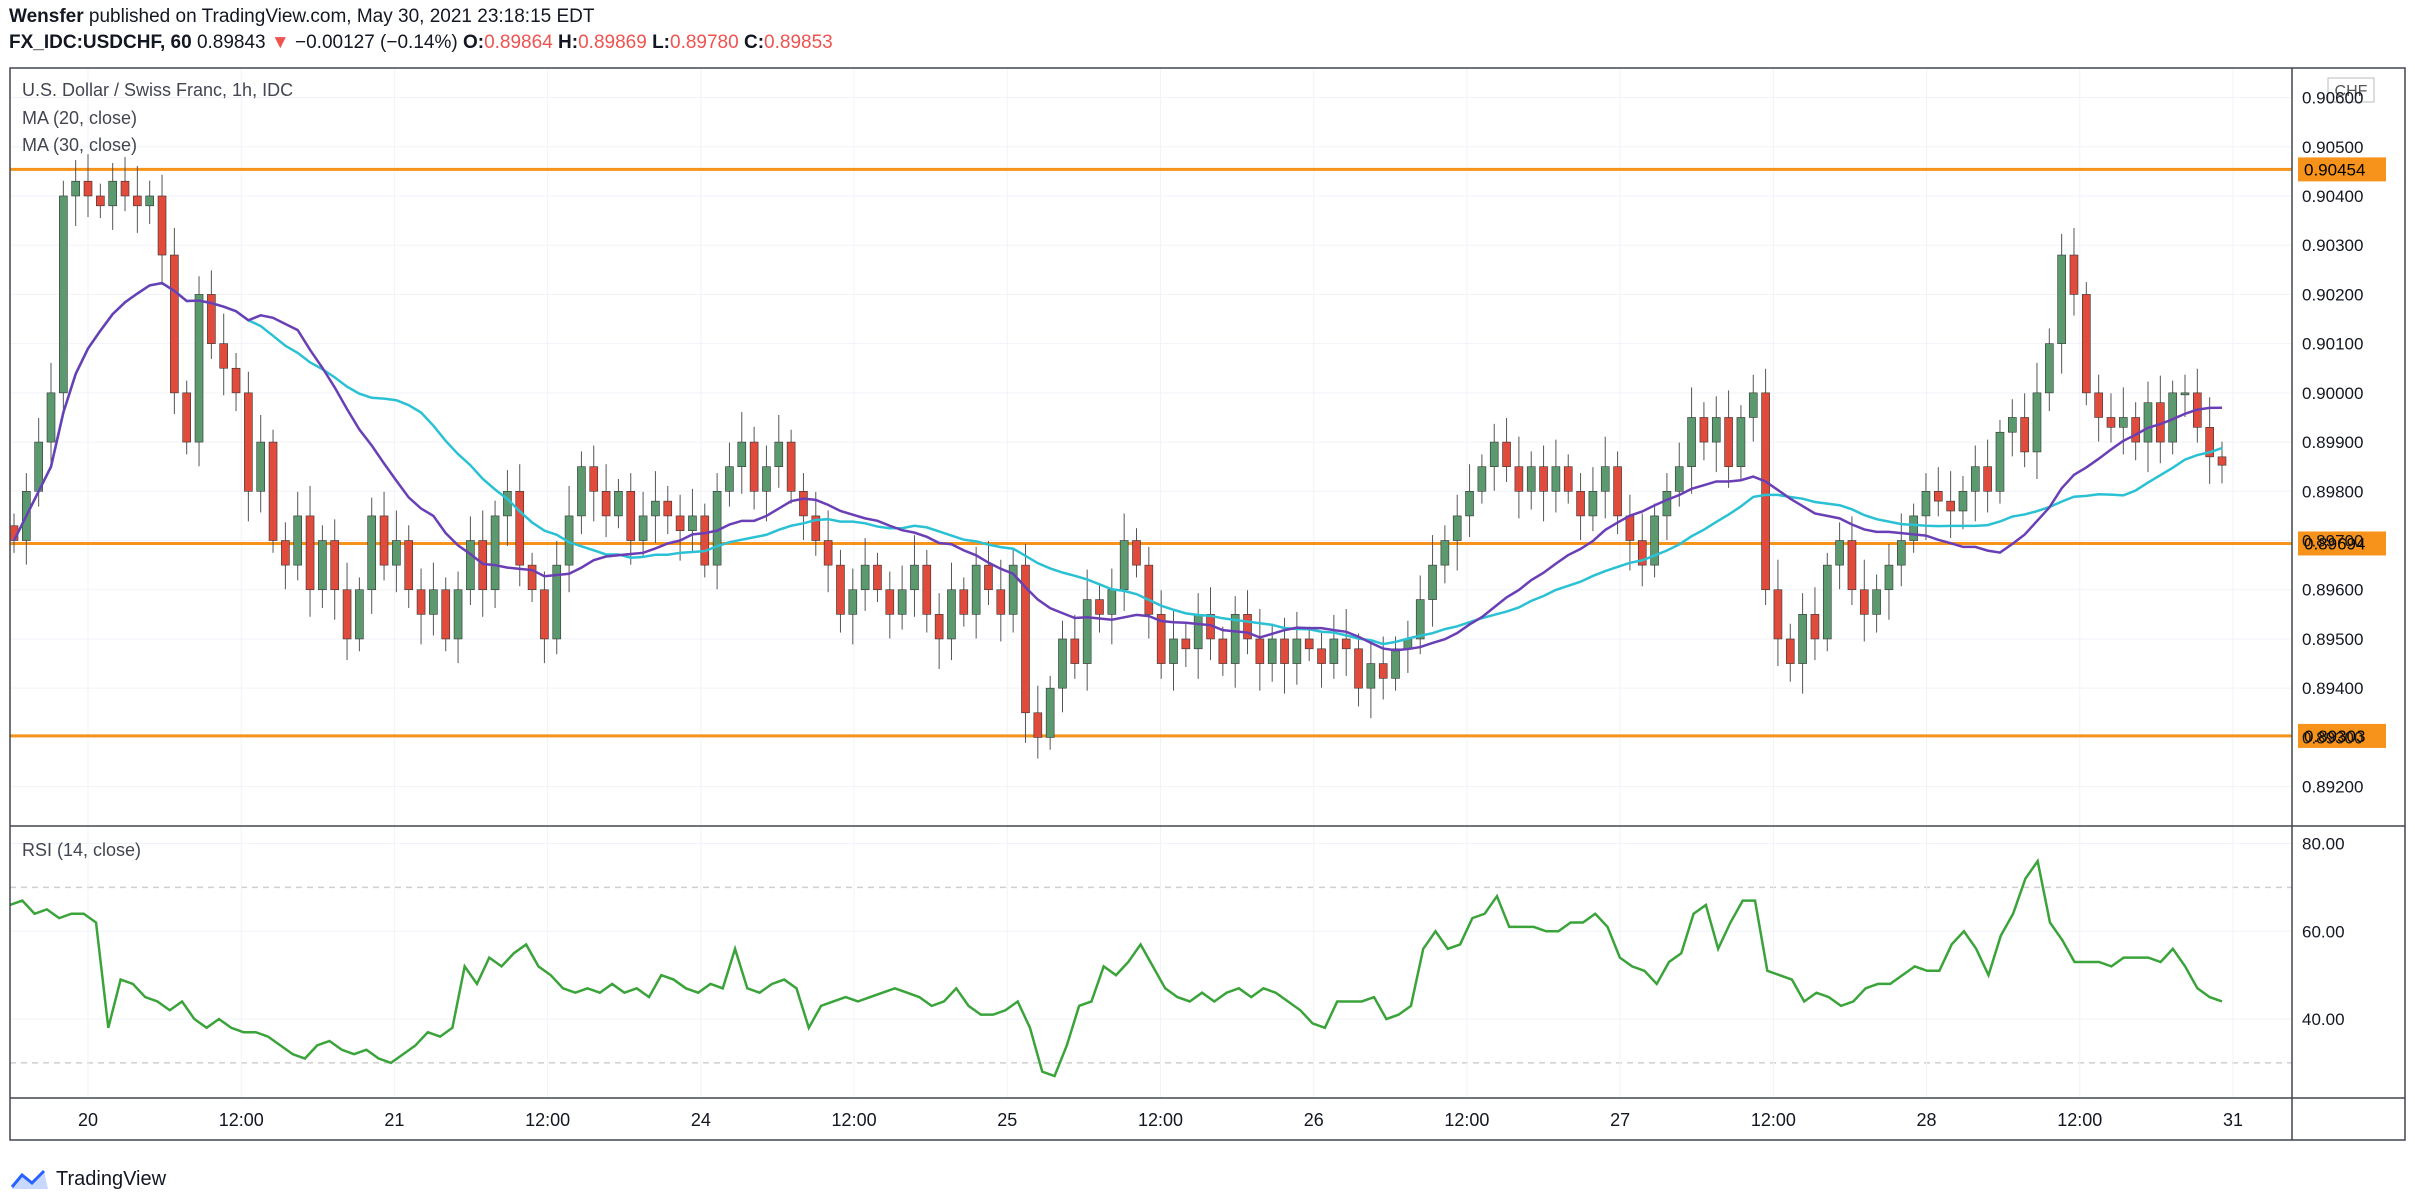 This screenshot has height=1199, width=2415. Describe the element at coordinates (2332, 787) in the screenshot. I see `price-tick-label: 0.89200` at that location.